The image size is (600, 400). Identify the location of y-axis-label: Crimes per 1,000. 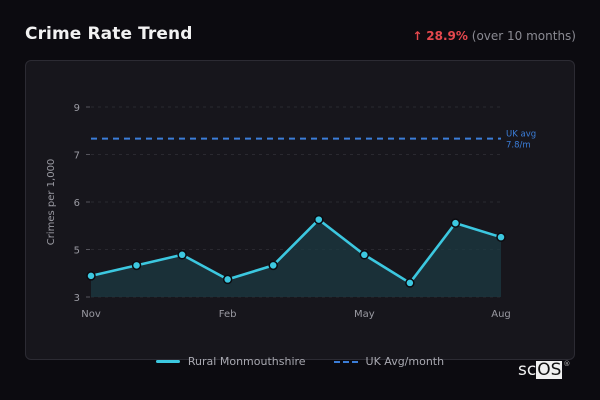
(51, 202).